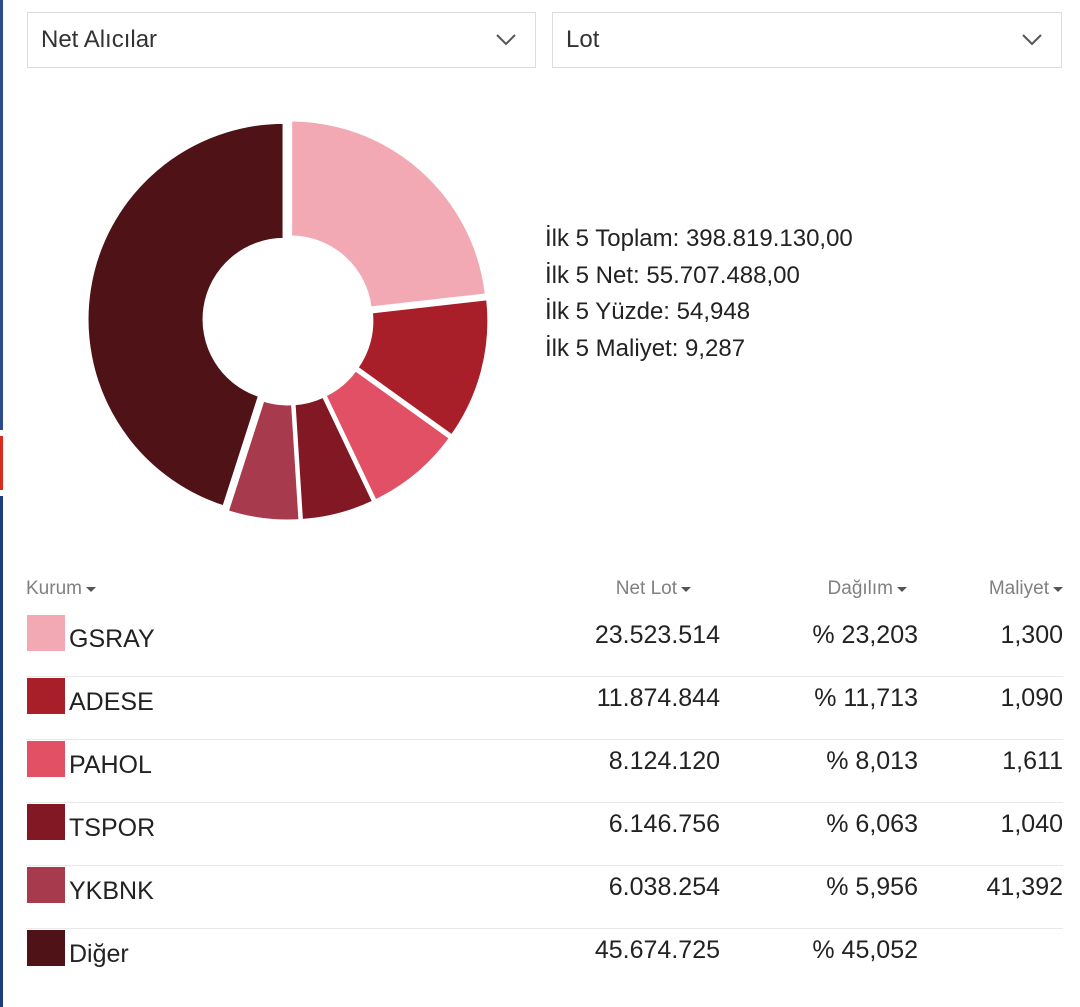 This screenshot has width=1080, height=1007. I want to click on column-header-label: Maliyet, so click(1018, 588).